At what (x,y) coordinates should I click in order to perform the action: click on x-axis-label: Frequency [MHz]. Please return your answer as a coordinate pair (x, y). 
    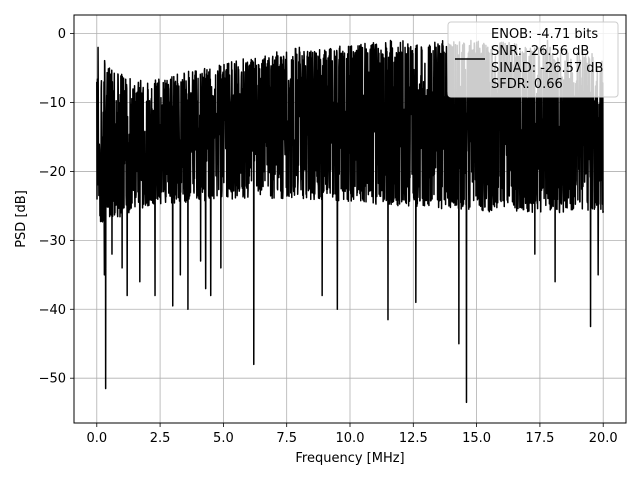
    Looking at the image, I should click on (349, 458).